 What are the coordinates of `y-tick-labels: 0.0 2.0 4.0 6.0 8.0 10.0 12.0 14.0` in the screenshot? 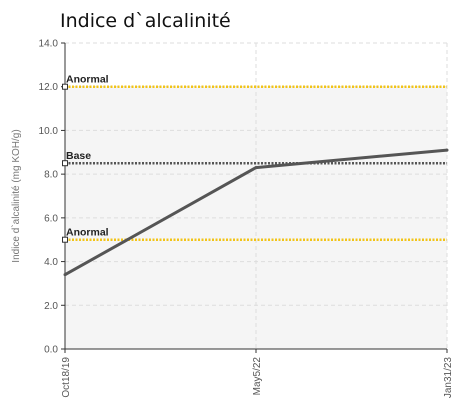 It's located at (49, 197).